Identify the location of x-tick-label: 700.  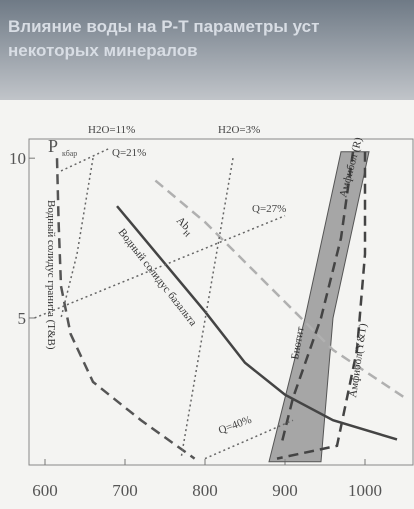
(125, 490).